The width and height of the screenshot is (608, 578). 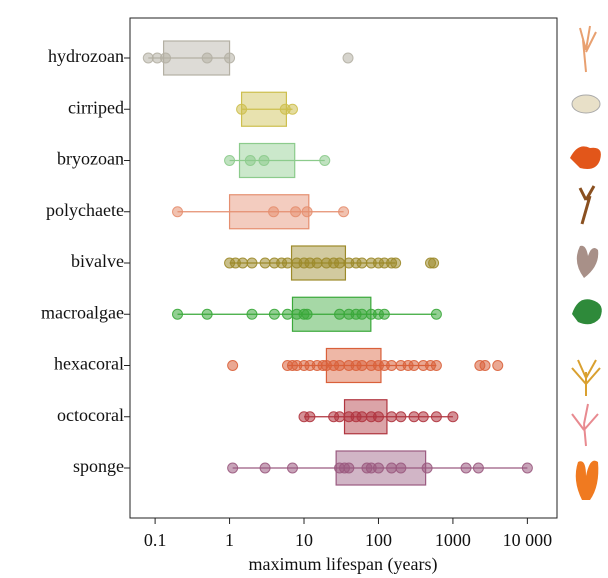 What do you see at coordinates (85, 210) in the screenshot?
I see `category-label: polychaete` at bounding box center [85, 210].